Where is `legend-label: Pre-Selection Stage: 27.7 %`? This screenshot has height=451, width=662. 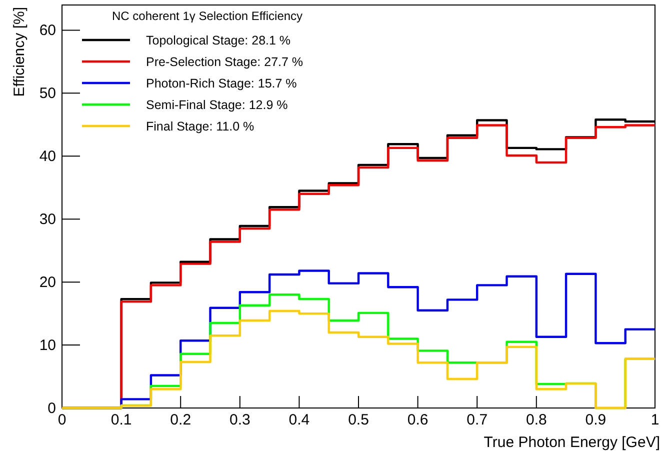 legend-label: Pre-Selection Stage: 27.7 % is located at coordinates (225, 62).